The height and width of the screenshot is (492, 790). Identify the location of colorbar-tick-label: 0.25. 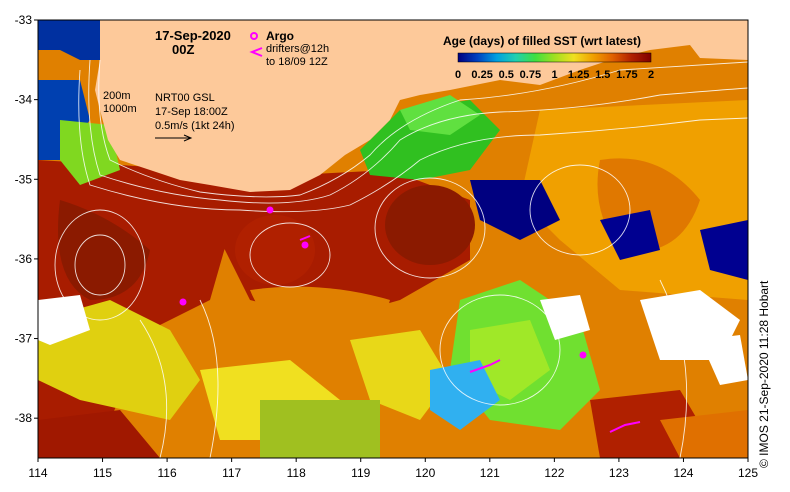
(481, 75).